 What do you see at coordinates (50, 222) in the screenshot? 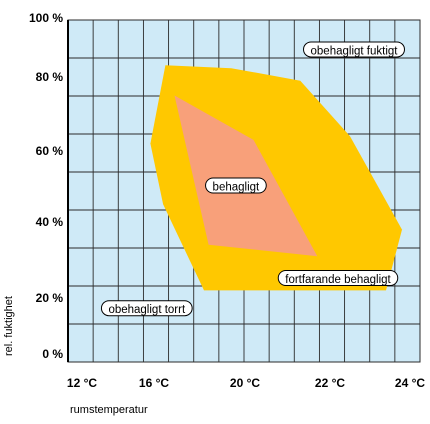
I see `y-tick-label: 40 %` at bounding box center [50, 222].